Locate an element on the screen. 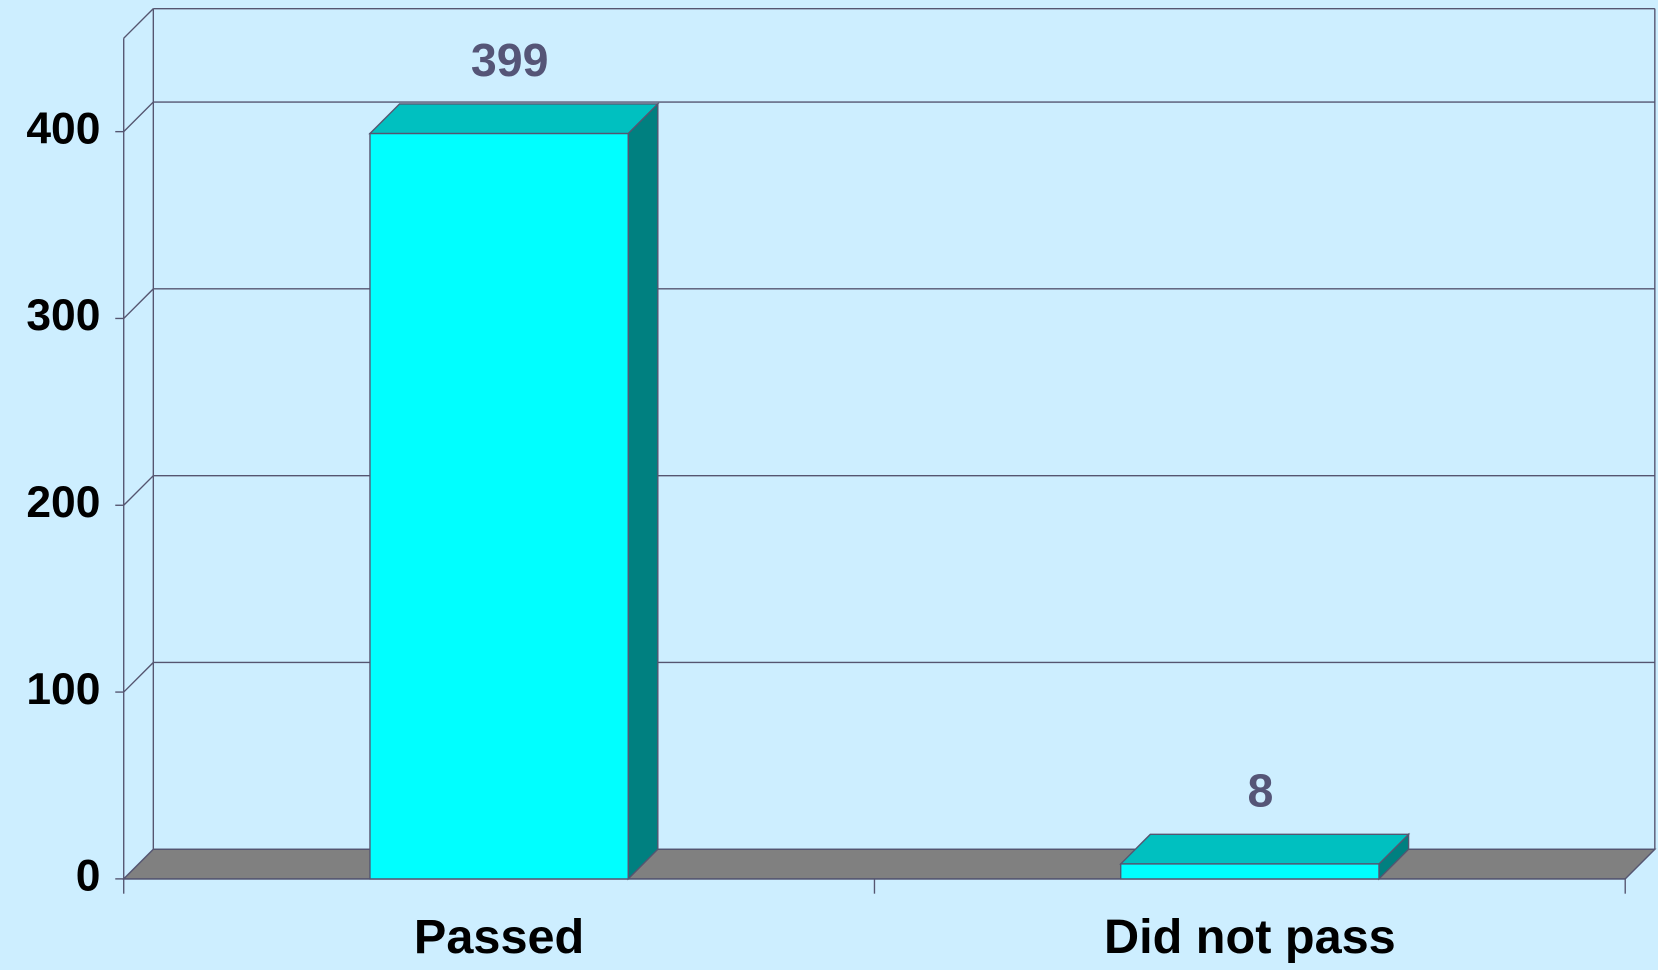 Image resolution: width=1658 pixels, height=970 pixels. floor is located at coordinates (889, 864).